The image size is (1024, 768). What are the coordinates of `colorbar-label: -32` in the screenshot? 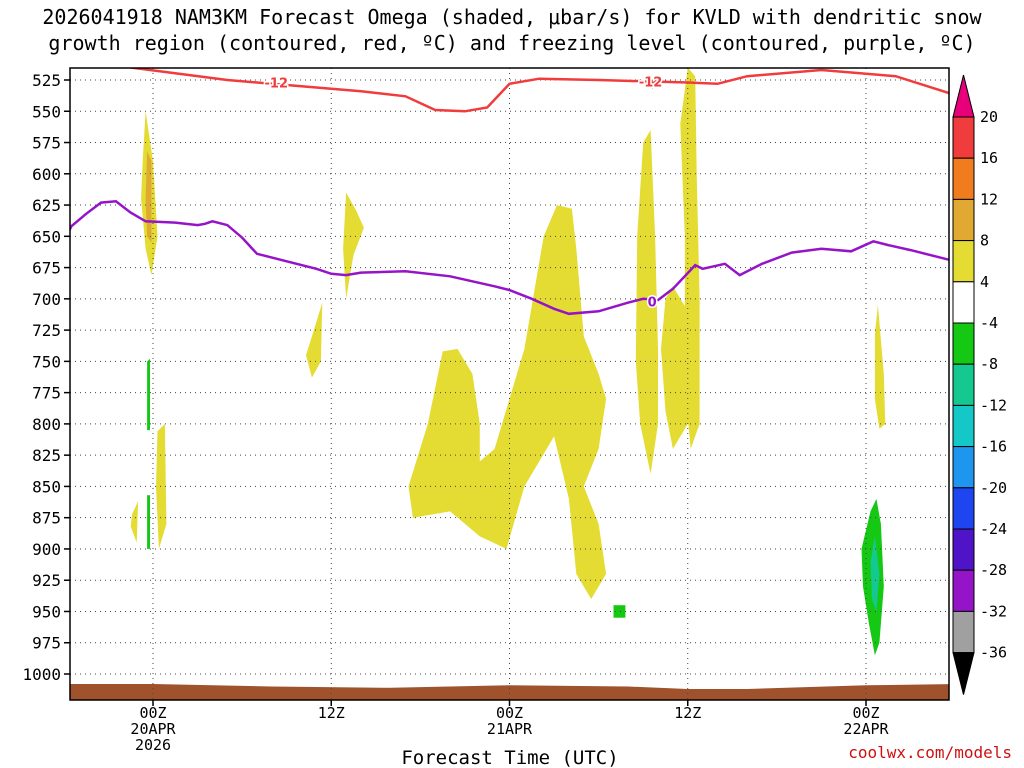 It's located at (993, 611).